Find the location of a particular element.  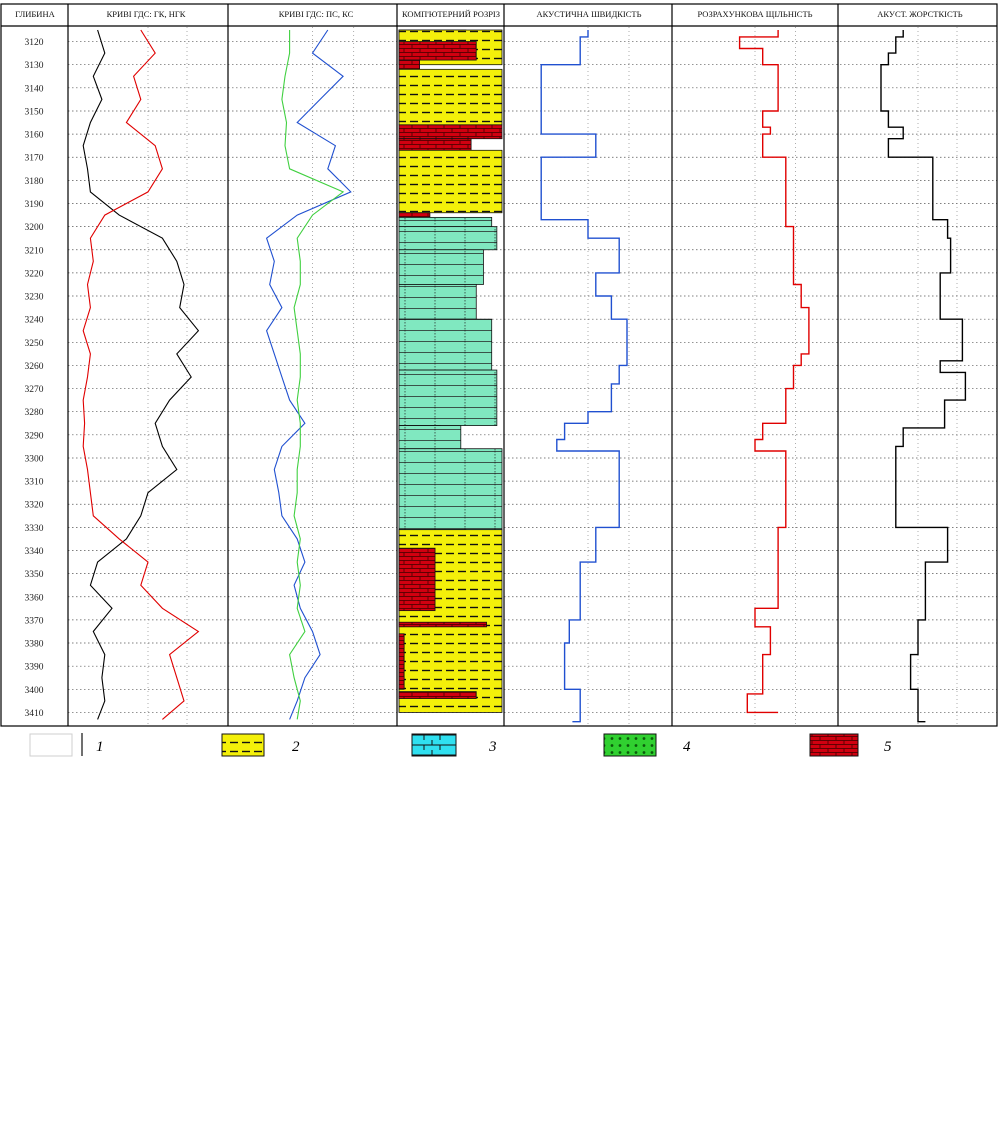

depth-label-3290: 3290 is located at coordinates (34, 436).